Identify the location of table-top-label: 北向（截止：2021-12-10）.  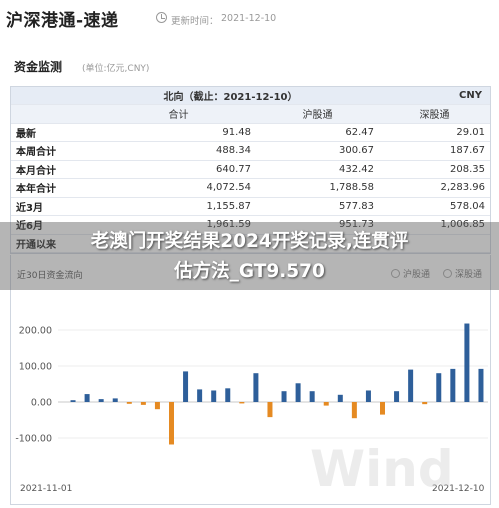
(230, 97).